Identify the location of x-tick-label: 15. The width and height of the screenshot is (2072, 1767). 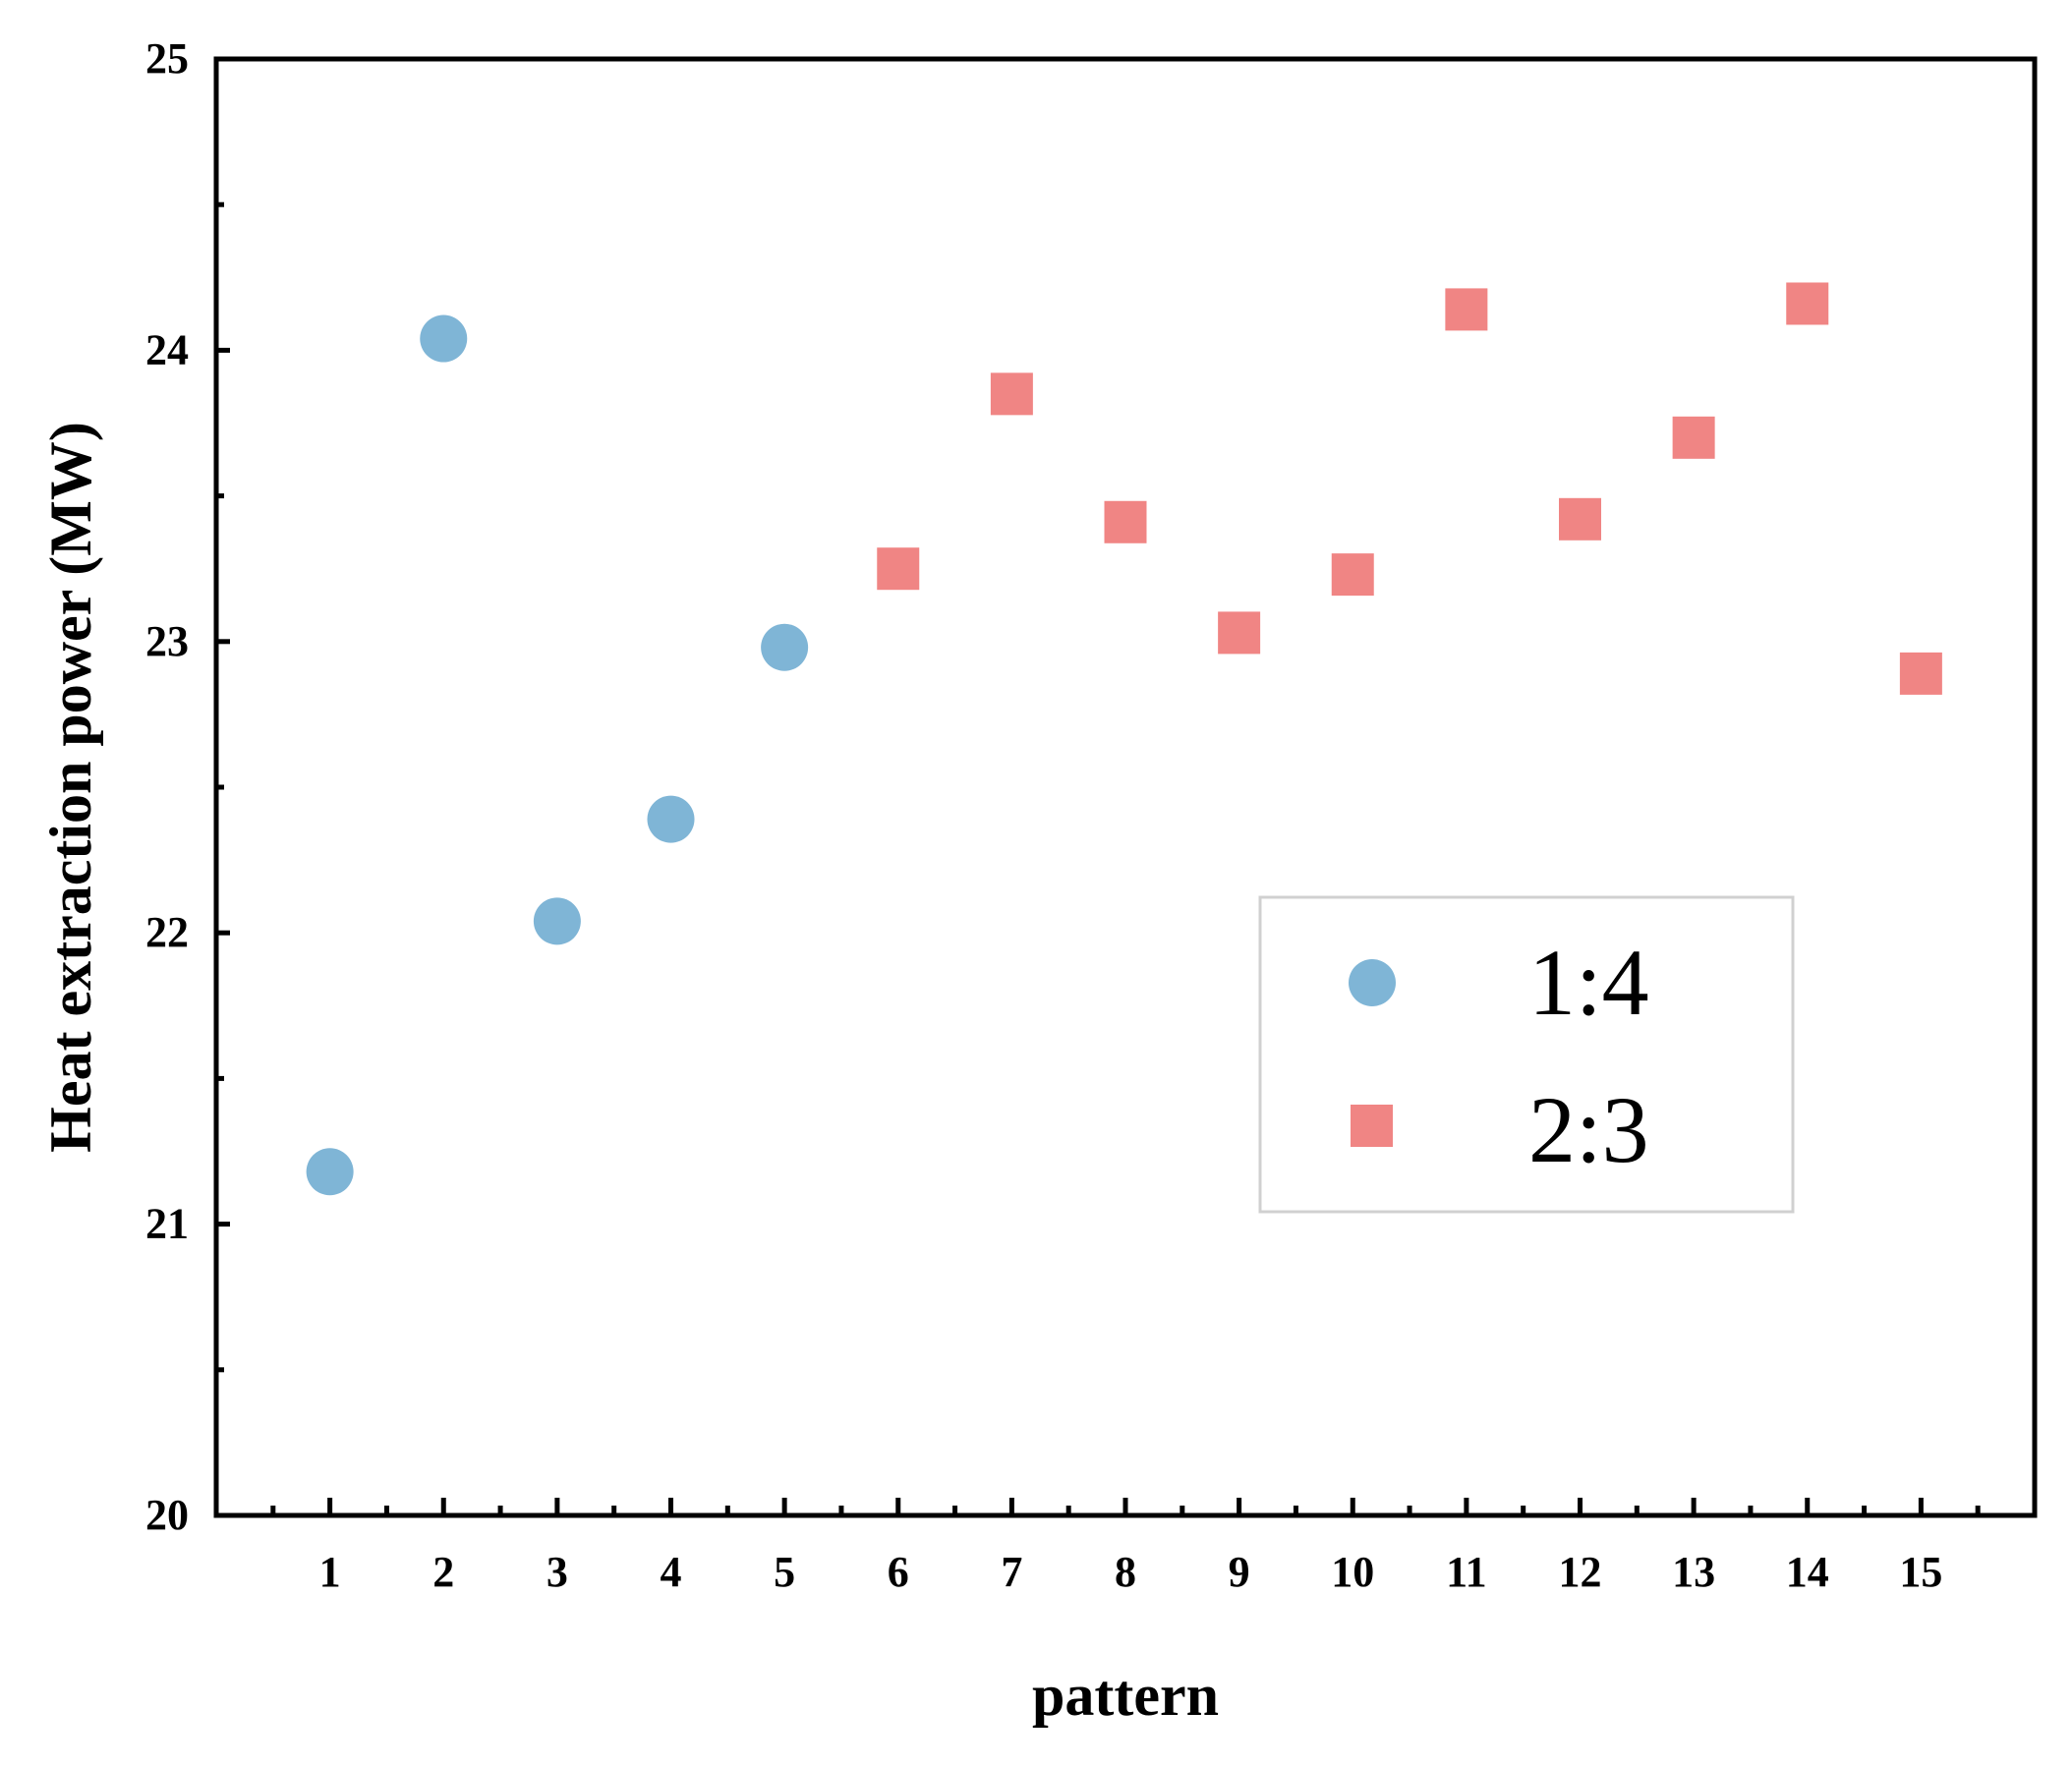
(1920, 1572).